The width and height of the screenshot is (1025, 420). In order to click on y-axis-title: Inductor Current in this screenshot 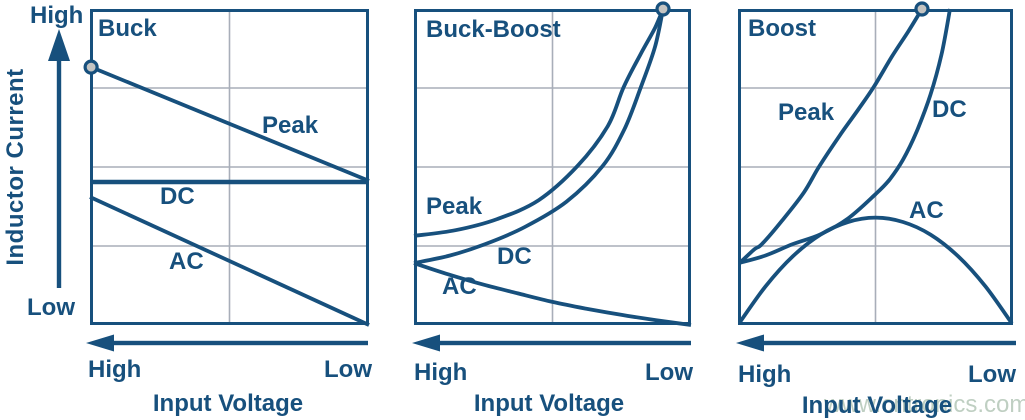, I will do `click(15, 167)`.